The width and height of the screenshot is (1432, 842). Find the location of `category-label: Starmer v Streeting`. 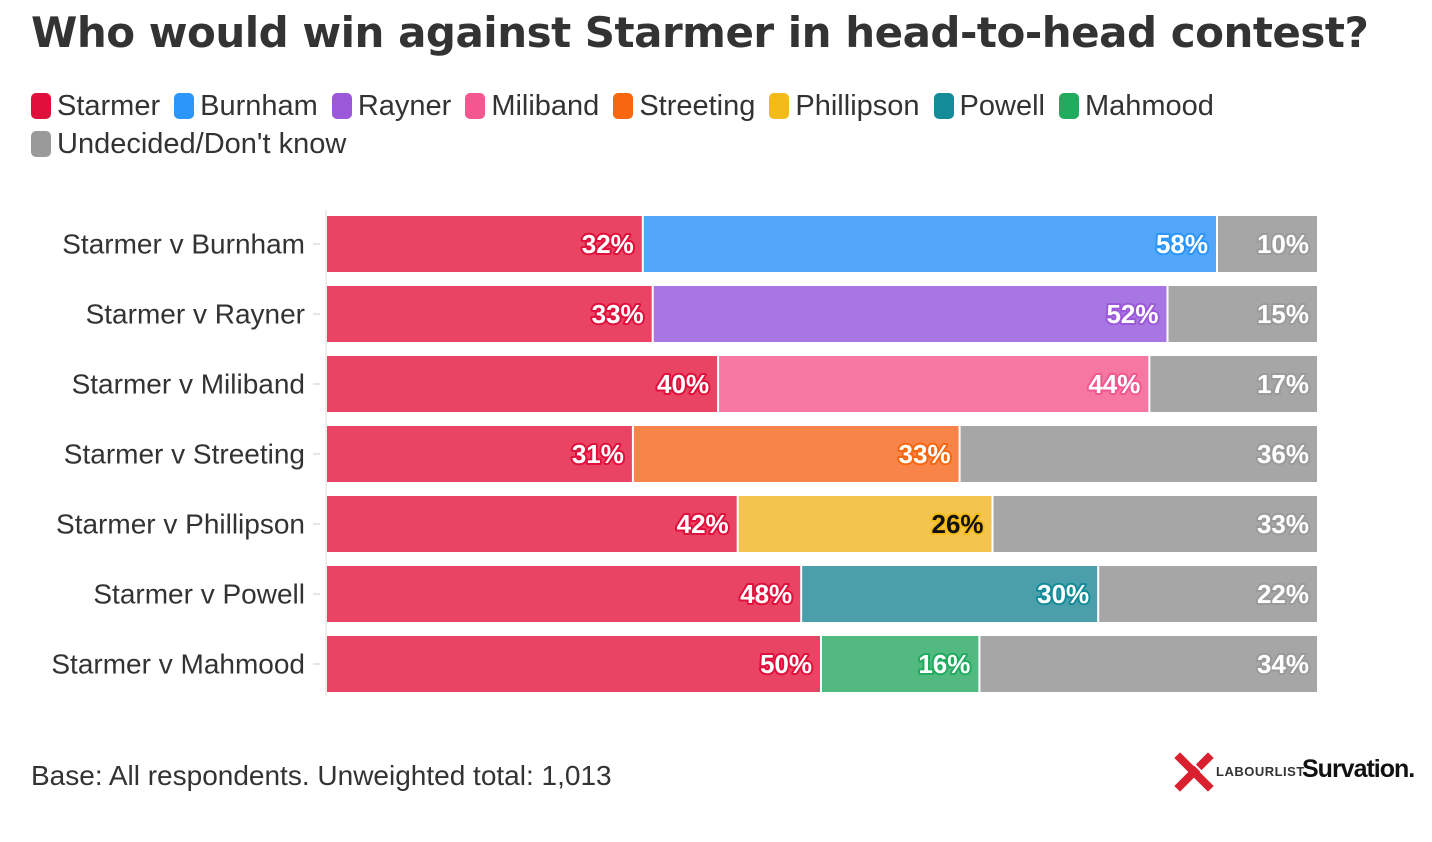

category-label: Starmer v Streeting is located at coordinates (184, 454).